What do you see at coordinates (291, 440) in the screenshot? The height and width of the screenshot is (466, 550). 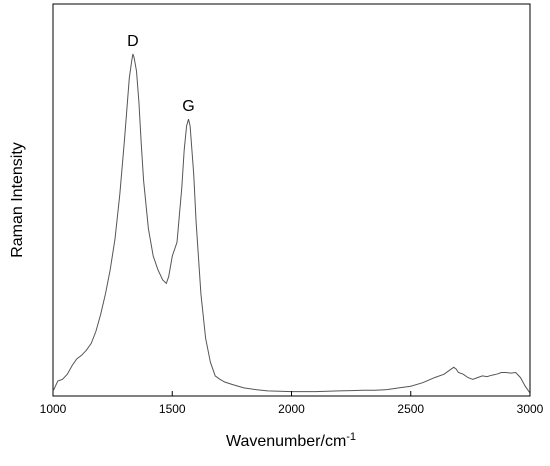 I see `x-axis-label: Wavenumber/cm-1` at bounding box center [291, 440].